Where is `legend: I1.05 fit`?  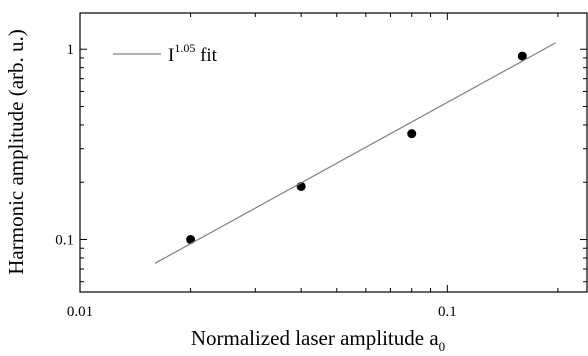
legend: I1.05 fit is located at coordinates (165, 53).